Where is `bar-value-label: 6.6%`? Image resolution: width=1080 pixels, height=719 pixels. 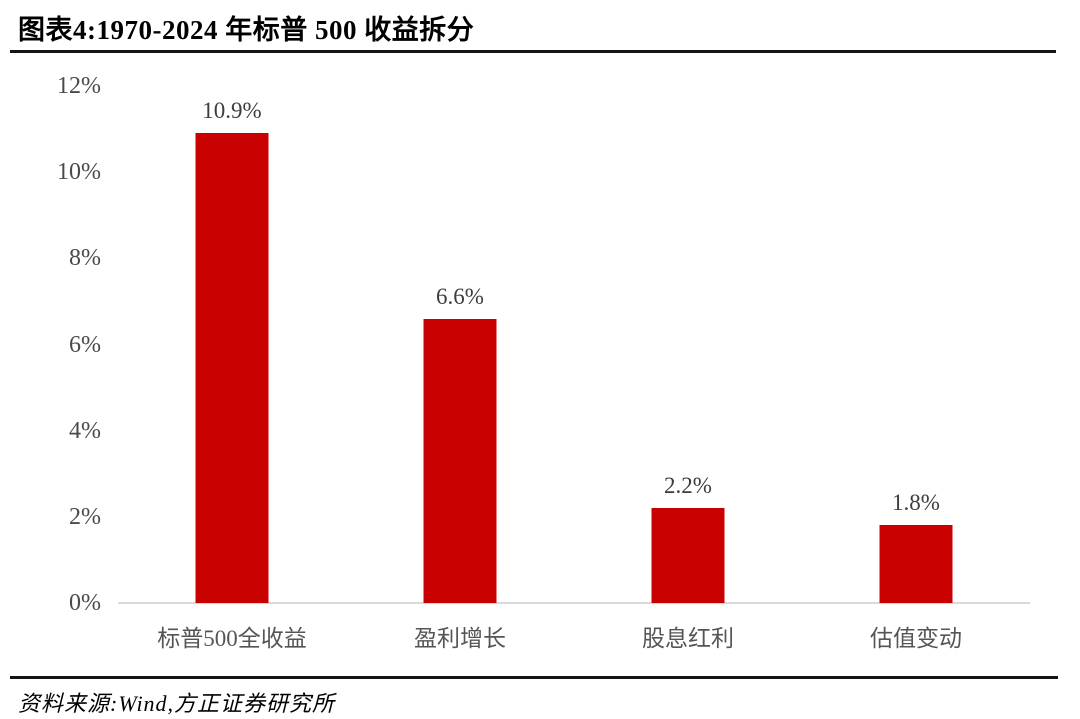
bar-value-label: 6.6% is located at coordinates (460, 296).